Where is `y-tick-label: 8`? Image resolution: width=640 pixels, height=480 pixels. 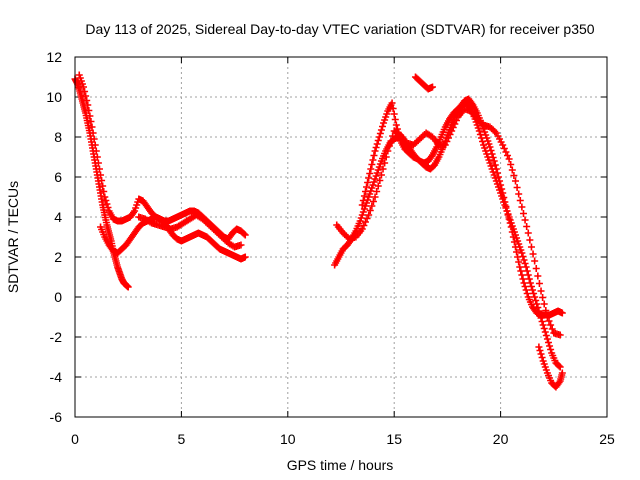
y-tick-label: 8 is located at coordinates (58, 137).